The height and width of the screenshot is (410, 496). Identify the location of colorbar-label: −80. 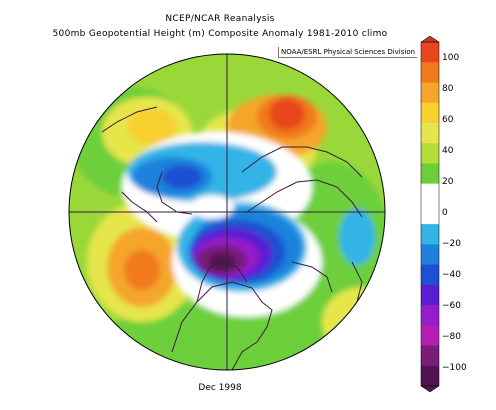
(451, 337).